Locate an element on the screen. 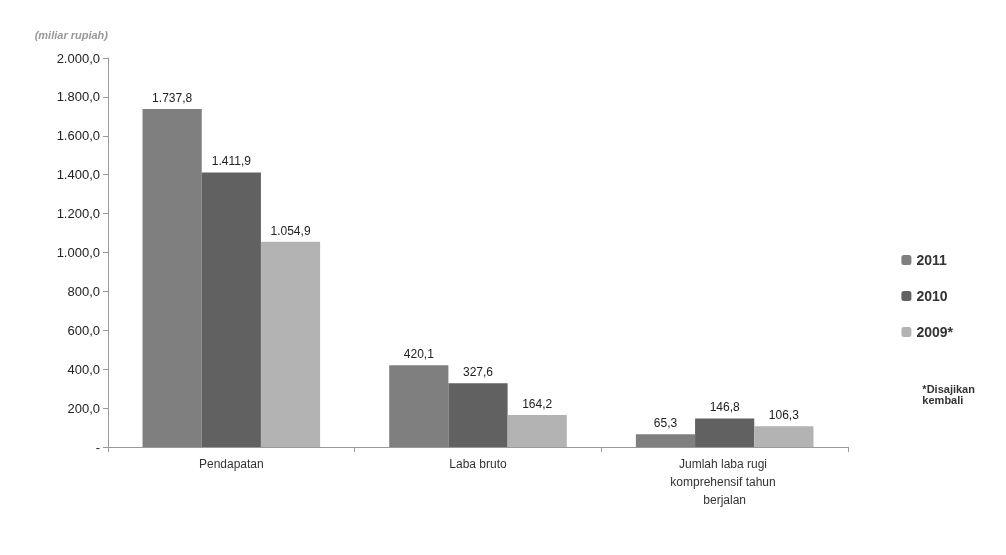 This screenshot has height=555, width=1006. y-tick-label: 1.000,0 is located at coordinates (78, 252).